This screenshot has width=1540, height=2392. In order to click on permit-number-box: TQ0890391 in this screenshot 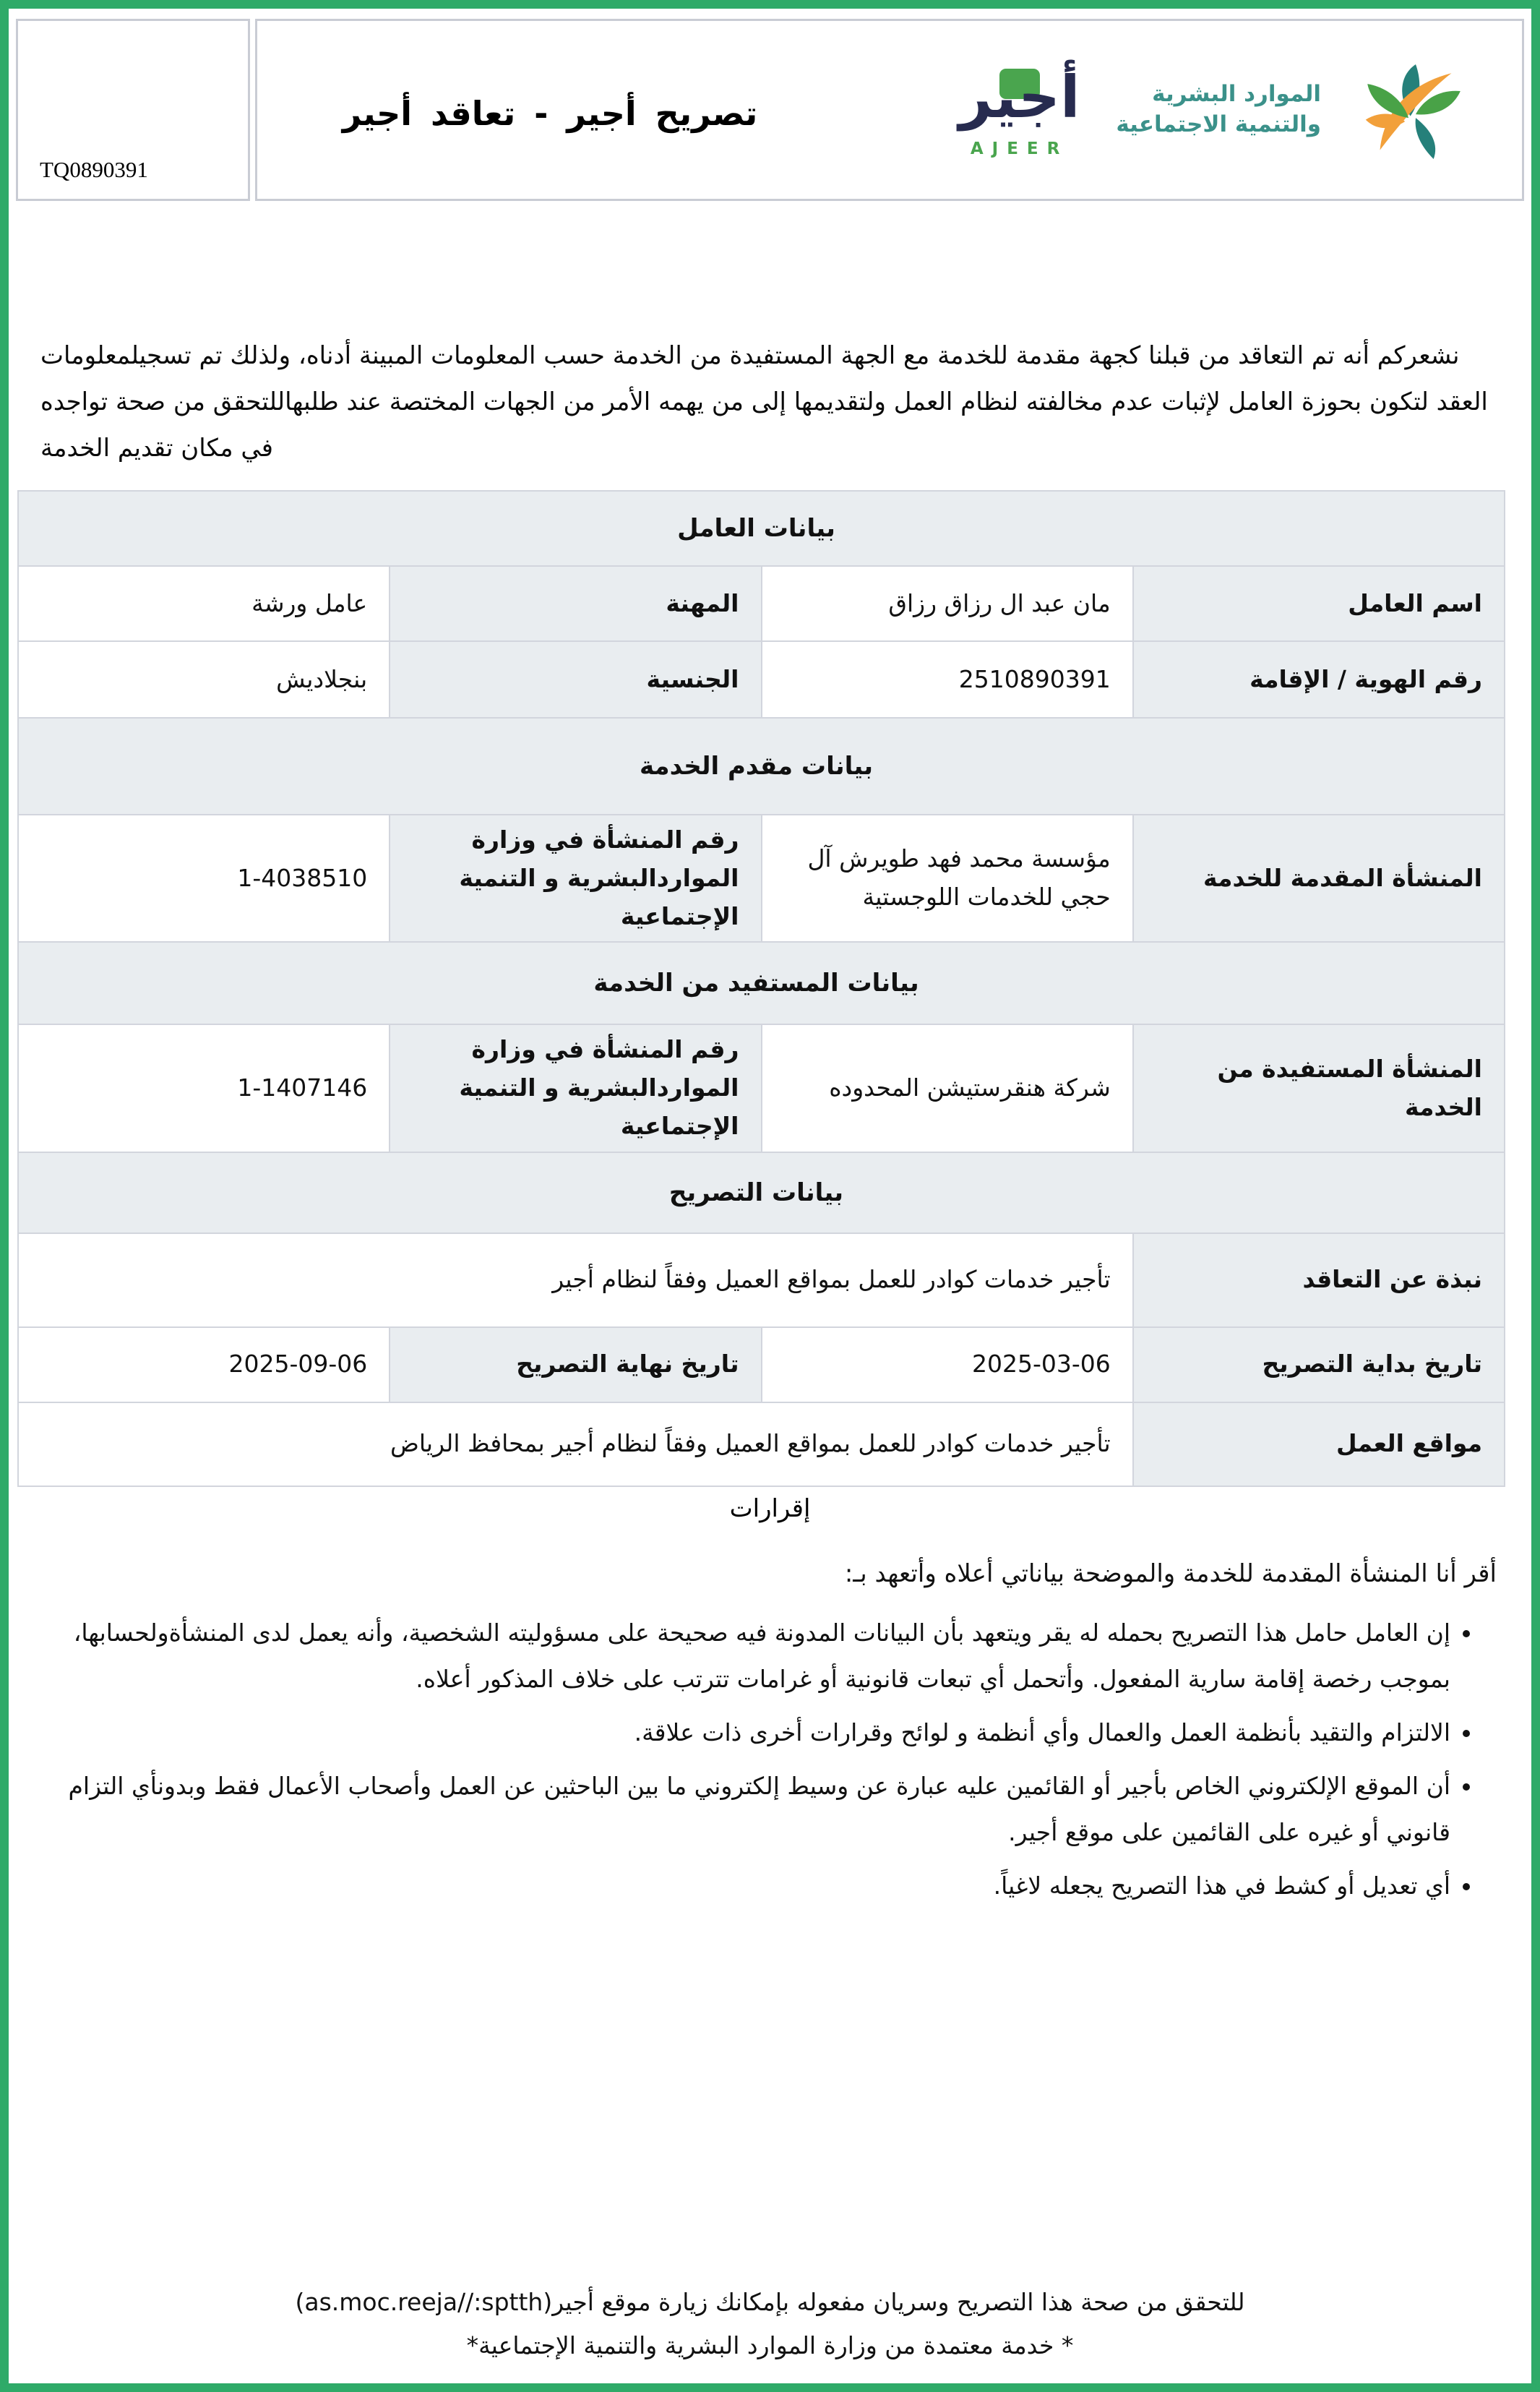, I will do `click(133, 110)`.